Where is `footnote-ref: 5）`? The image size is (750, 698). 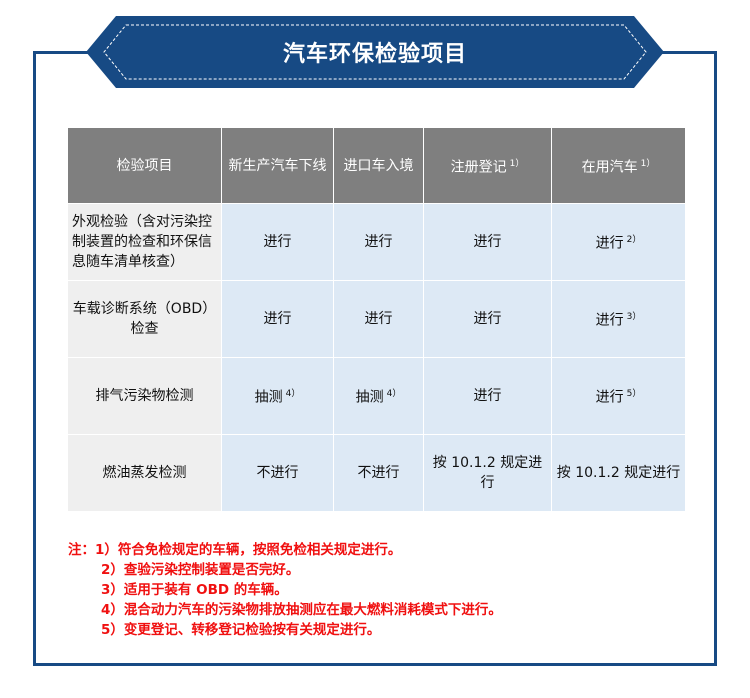 footnote-ref: 5） is located at coordinates (634, 394).